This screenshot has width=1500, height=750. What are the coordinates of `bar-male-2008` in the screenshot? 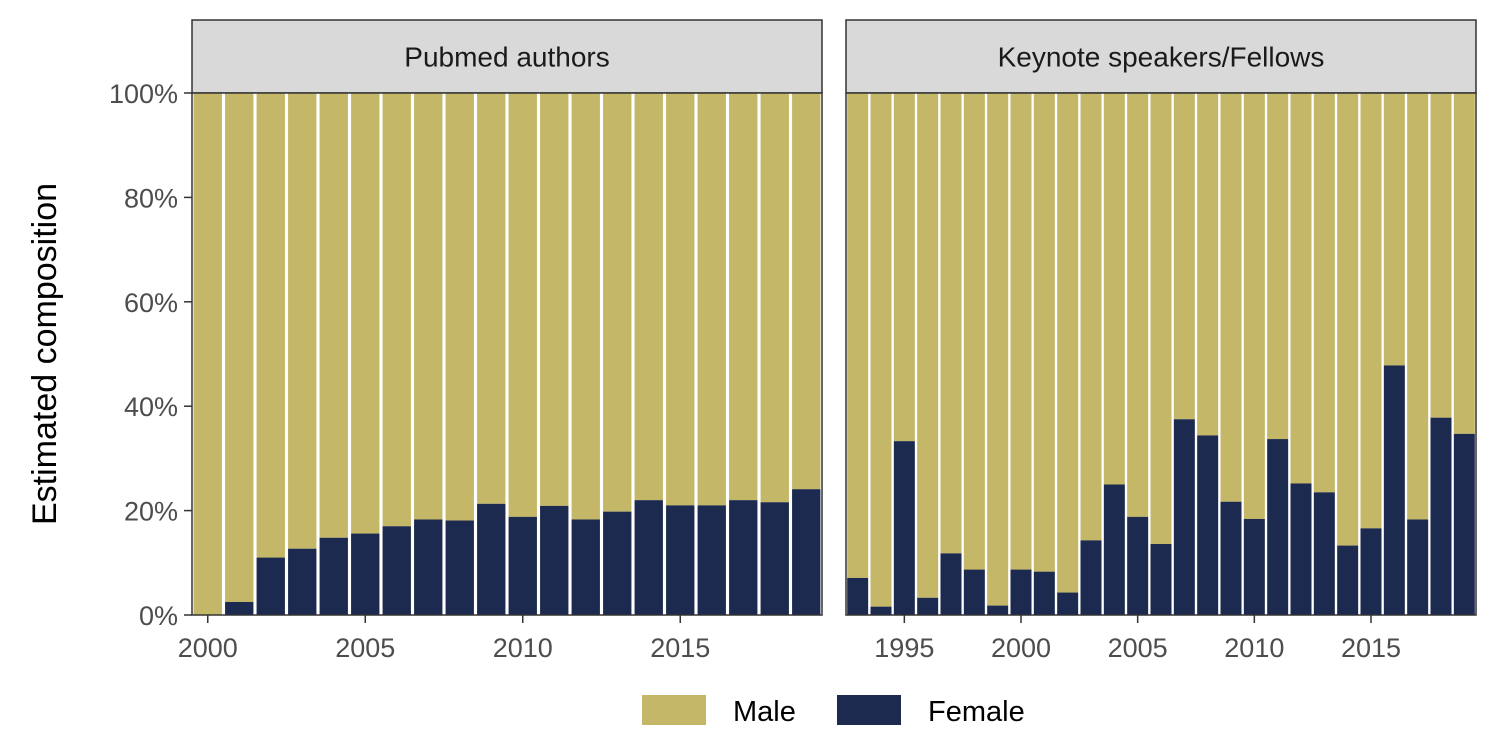 It's located at (1208, 264).